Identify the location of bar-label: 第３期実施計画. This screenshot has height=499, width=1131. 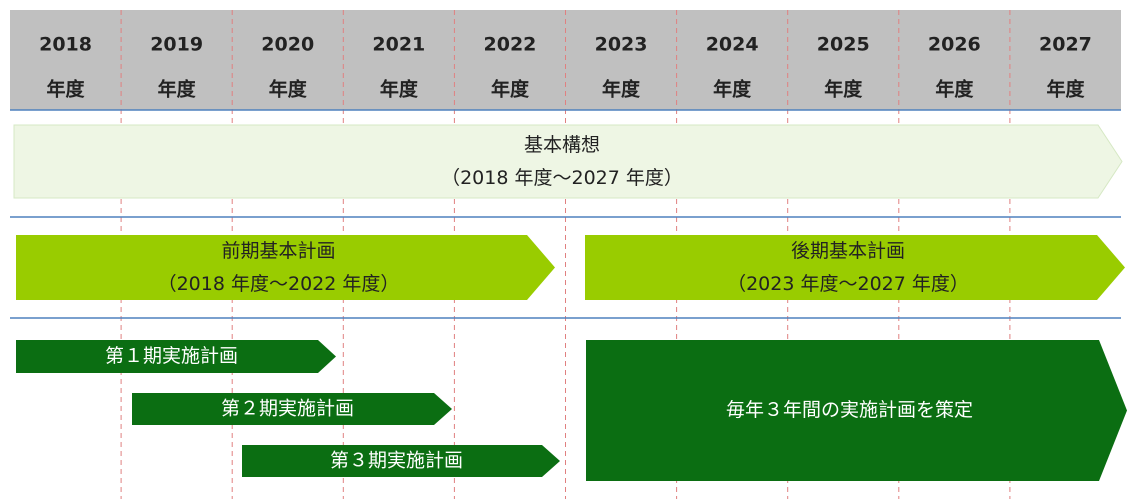
(396, 461).